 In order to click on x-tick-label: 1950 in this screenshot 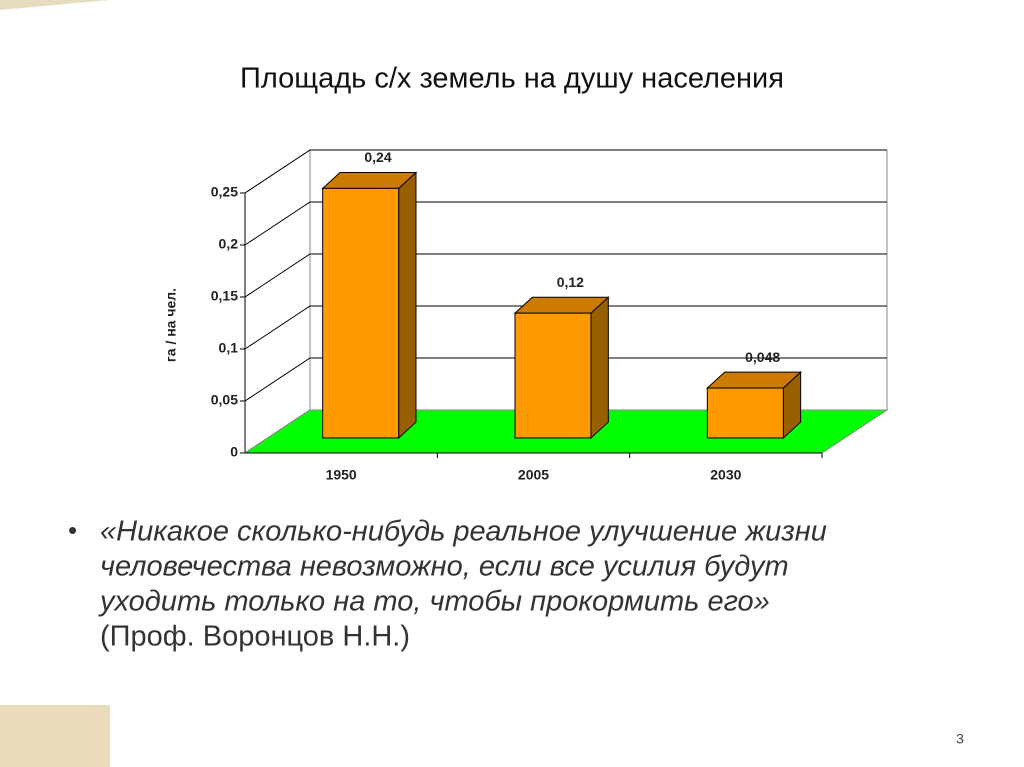, I will do `click(341, 475)`.